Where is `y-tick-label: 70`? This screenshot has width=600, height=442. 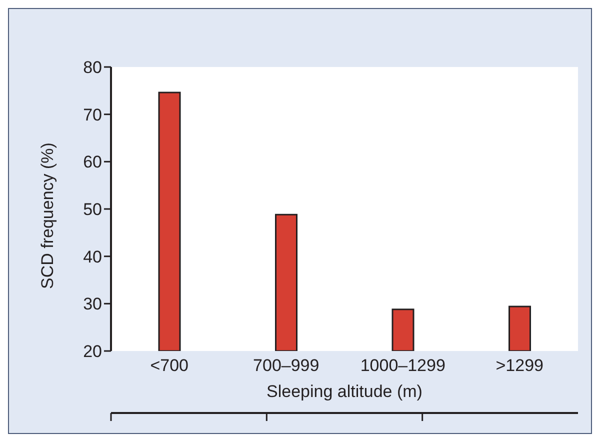
y-tick-label: 70 is located at coordinates (92, 114).